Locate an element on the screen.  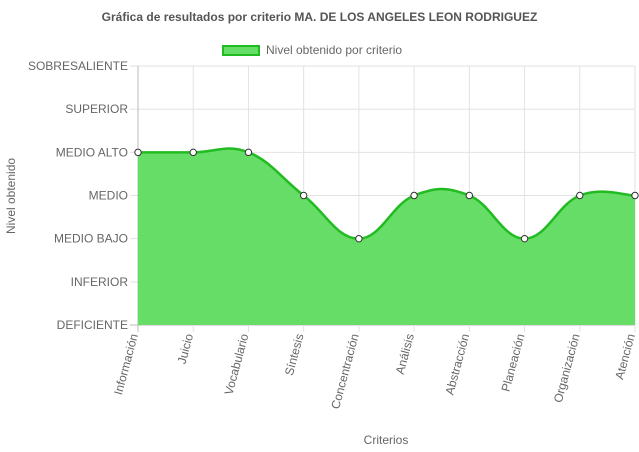
legend-label: Nivel obtenido por criterio is located at coordinates (334, 50).